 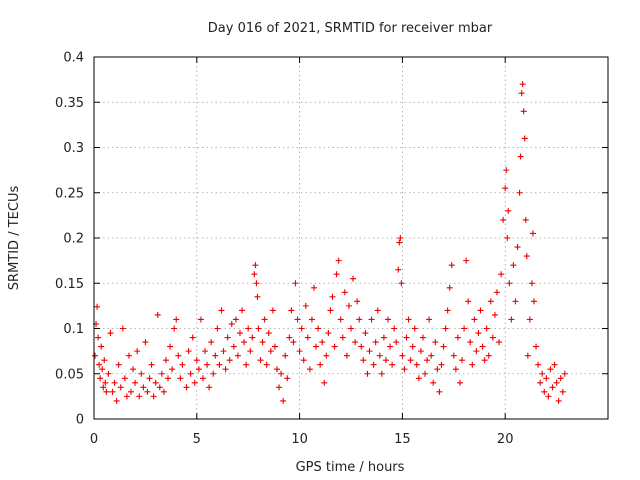 What do you see at coordinates (73, 329) in the screenshot?
I see `y-tick-label: 0.1` at bounding box center [73, 329].